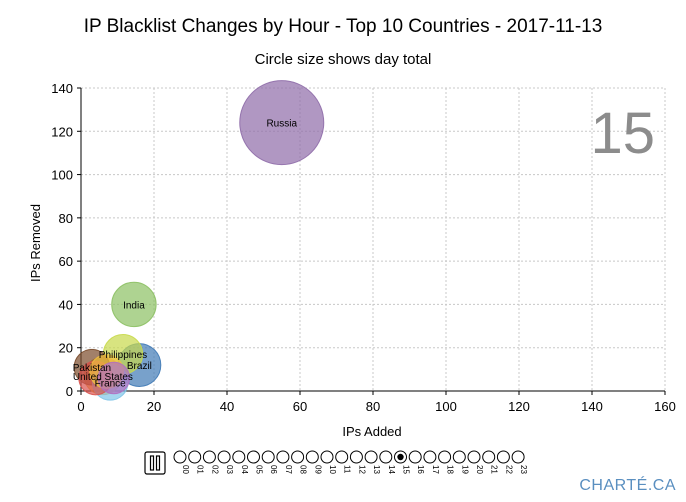 The image size is (686, 502). Describe the element at coordinates (391, 469) in the screenshot. I see `hour-label: 14` at that location.